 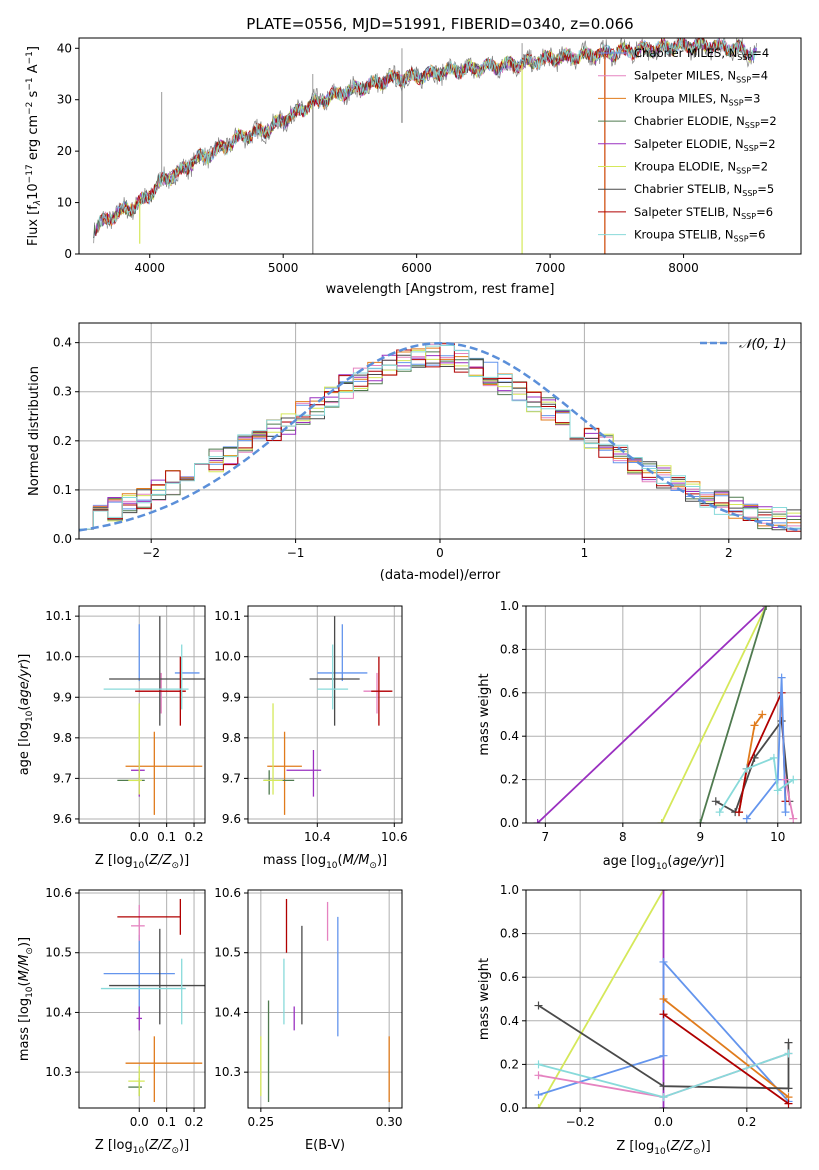 I want to click on age-vs-mass-ytick-label: 9.9, so click(x=231, y=697).